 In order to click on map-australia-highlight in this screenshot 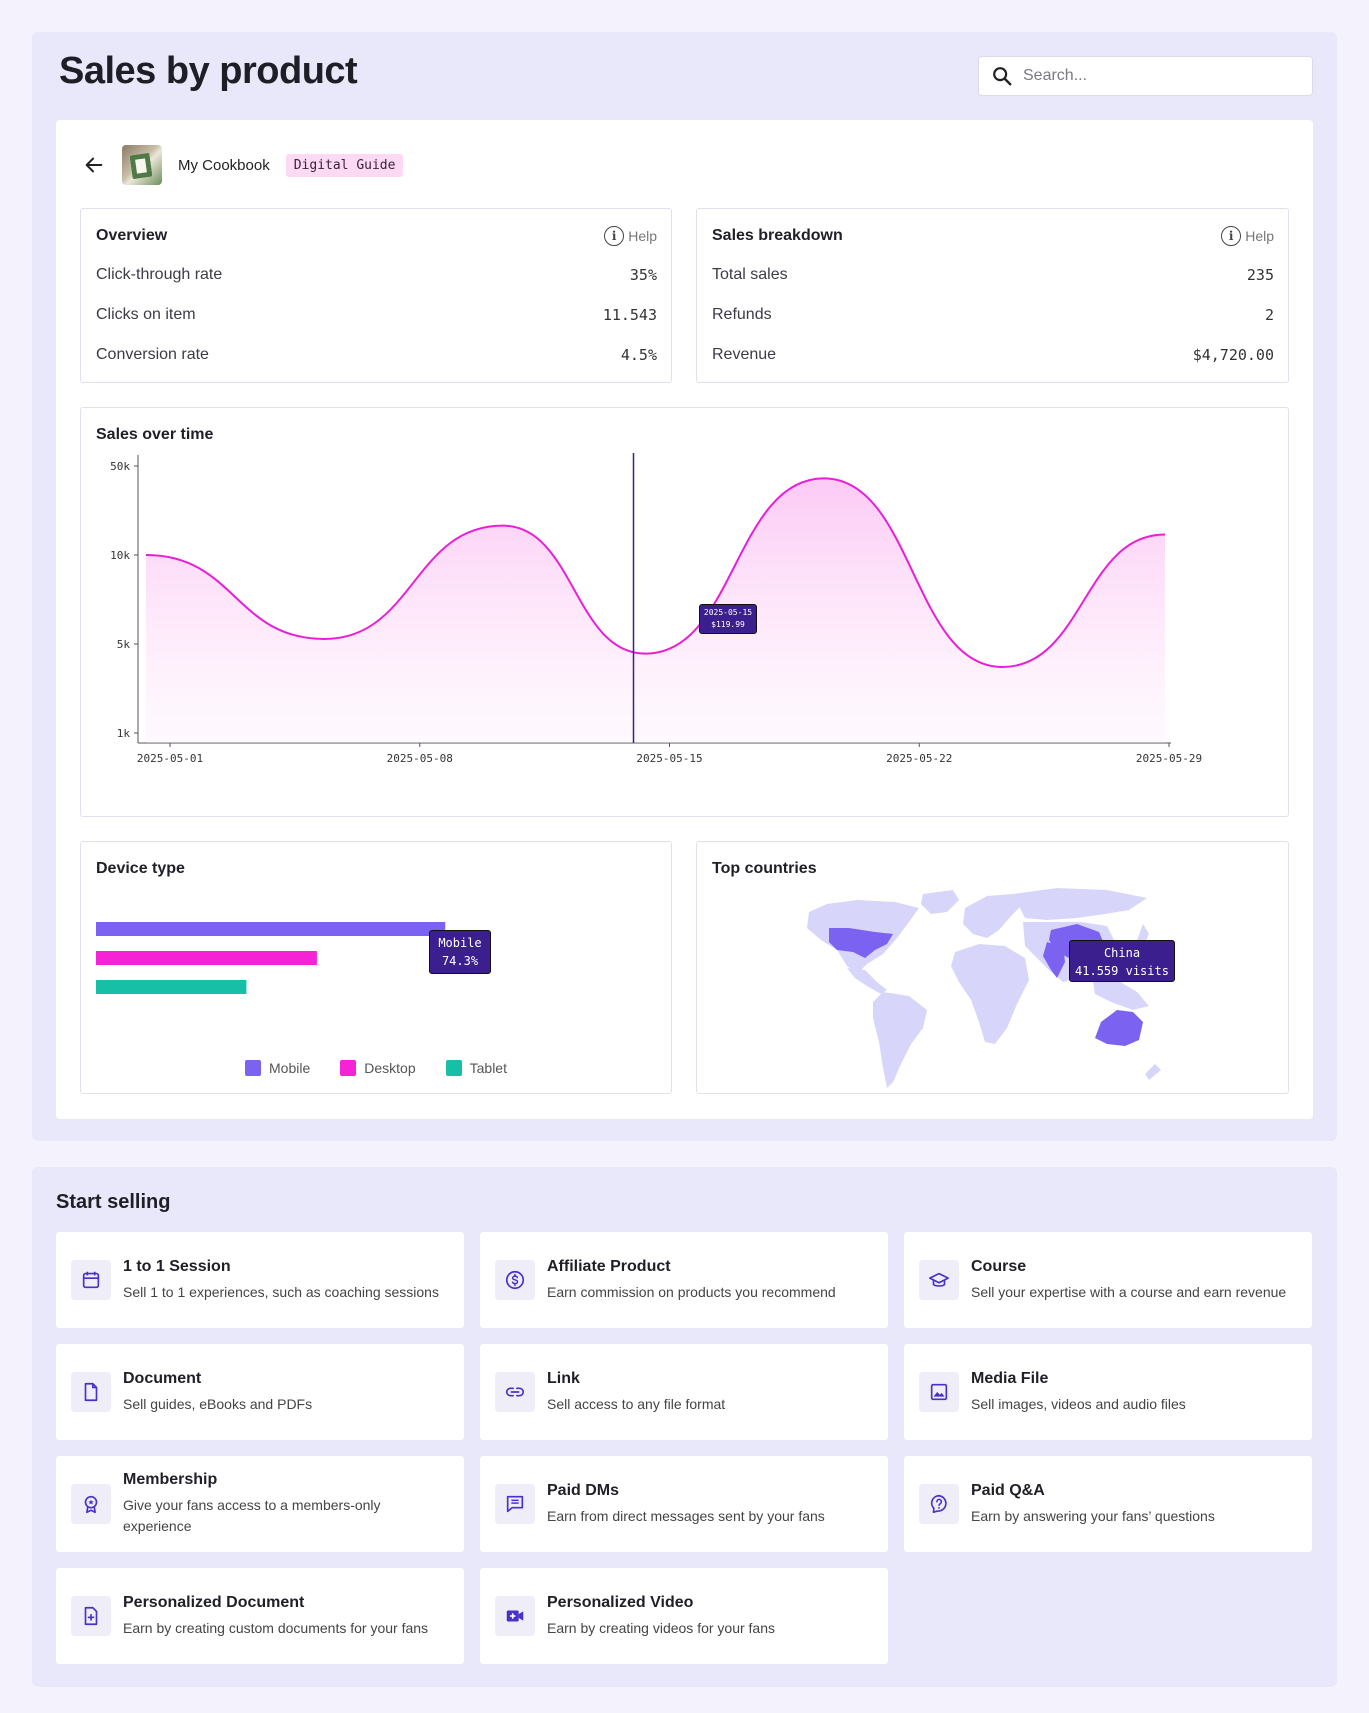, I will do `click(1119, 1028)`.